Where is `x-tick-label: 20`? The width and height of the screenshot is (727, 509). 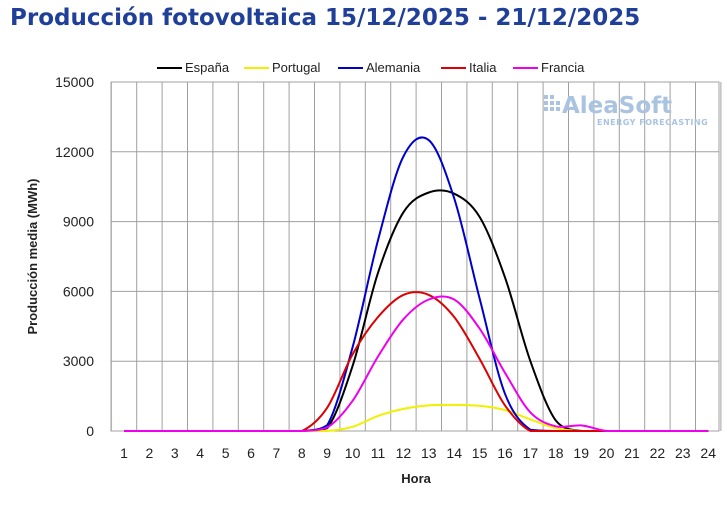 x-tick-label: 20 is located at coordinates (607, 453).